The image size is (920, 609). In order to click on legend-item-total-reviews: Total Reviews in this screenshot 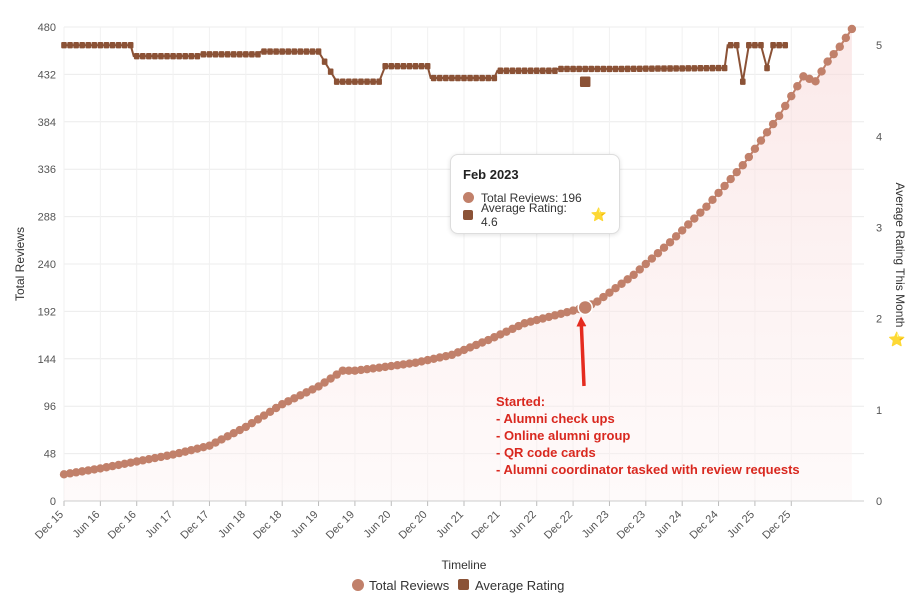, I will do `click(401, 585)`.